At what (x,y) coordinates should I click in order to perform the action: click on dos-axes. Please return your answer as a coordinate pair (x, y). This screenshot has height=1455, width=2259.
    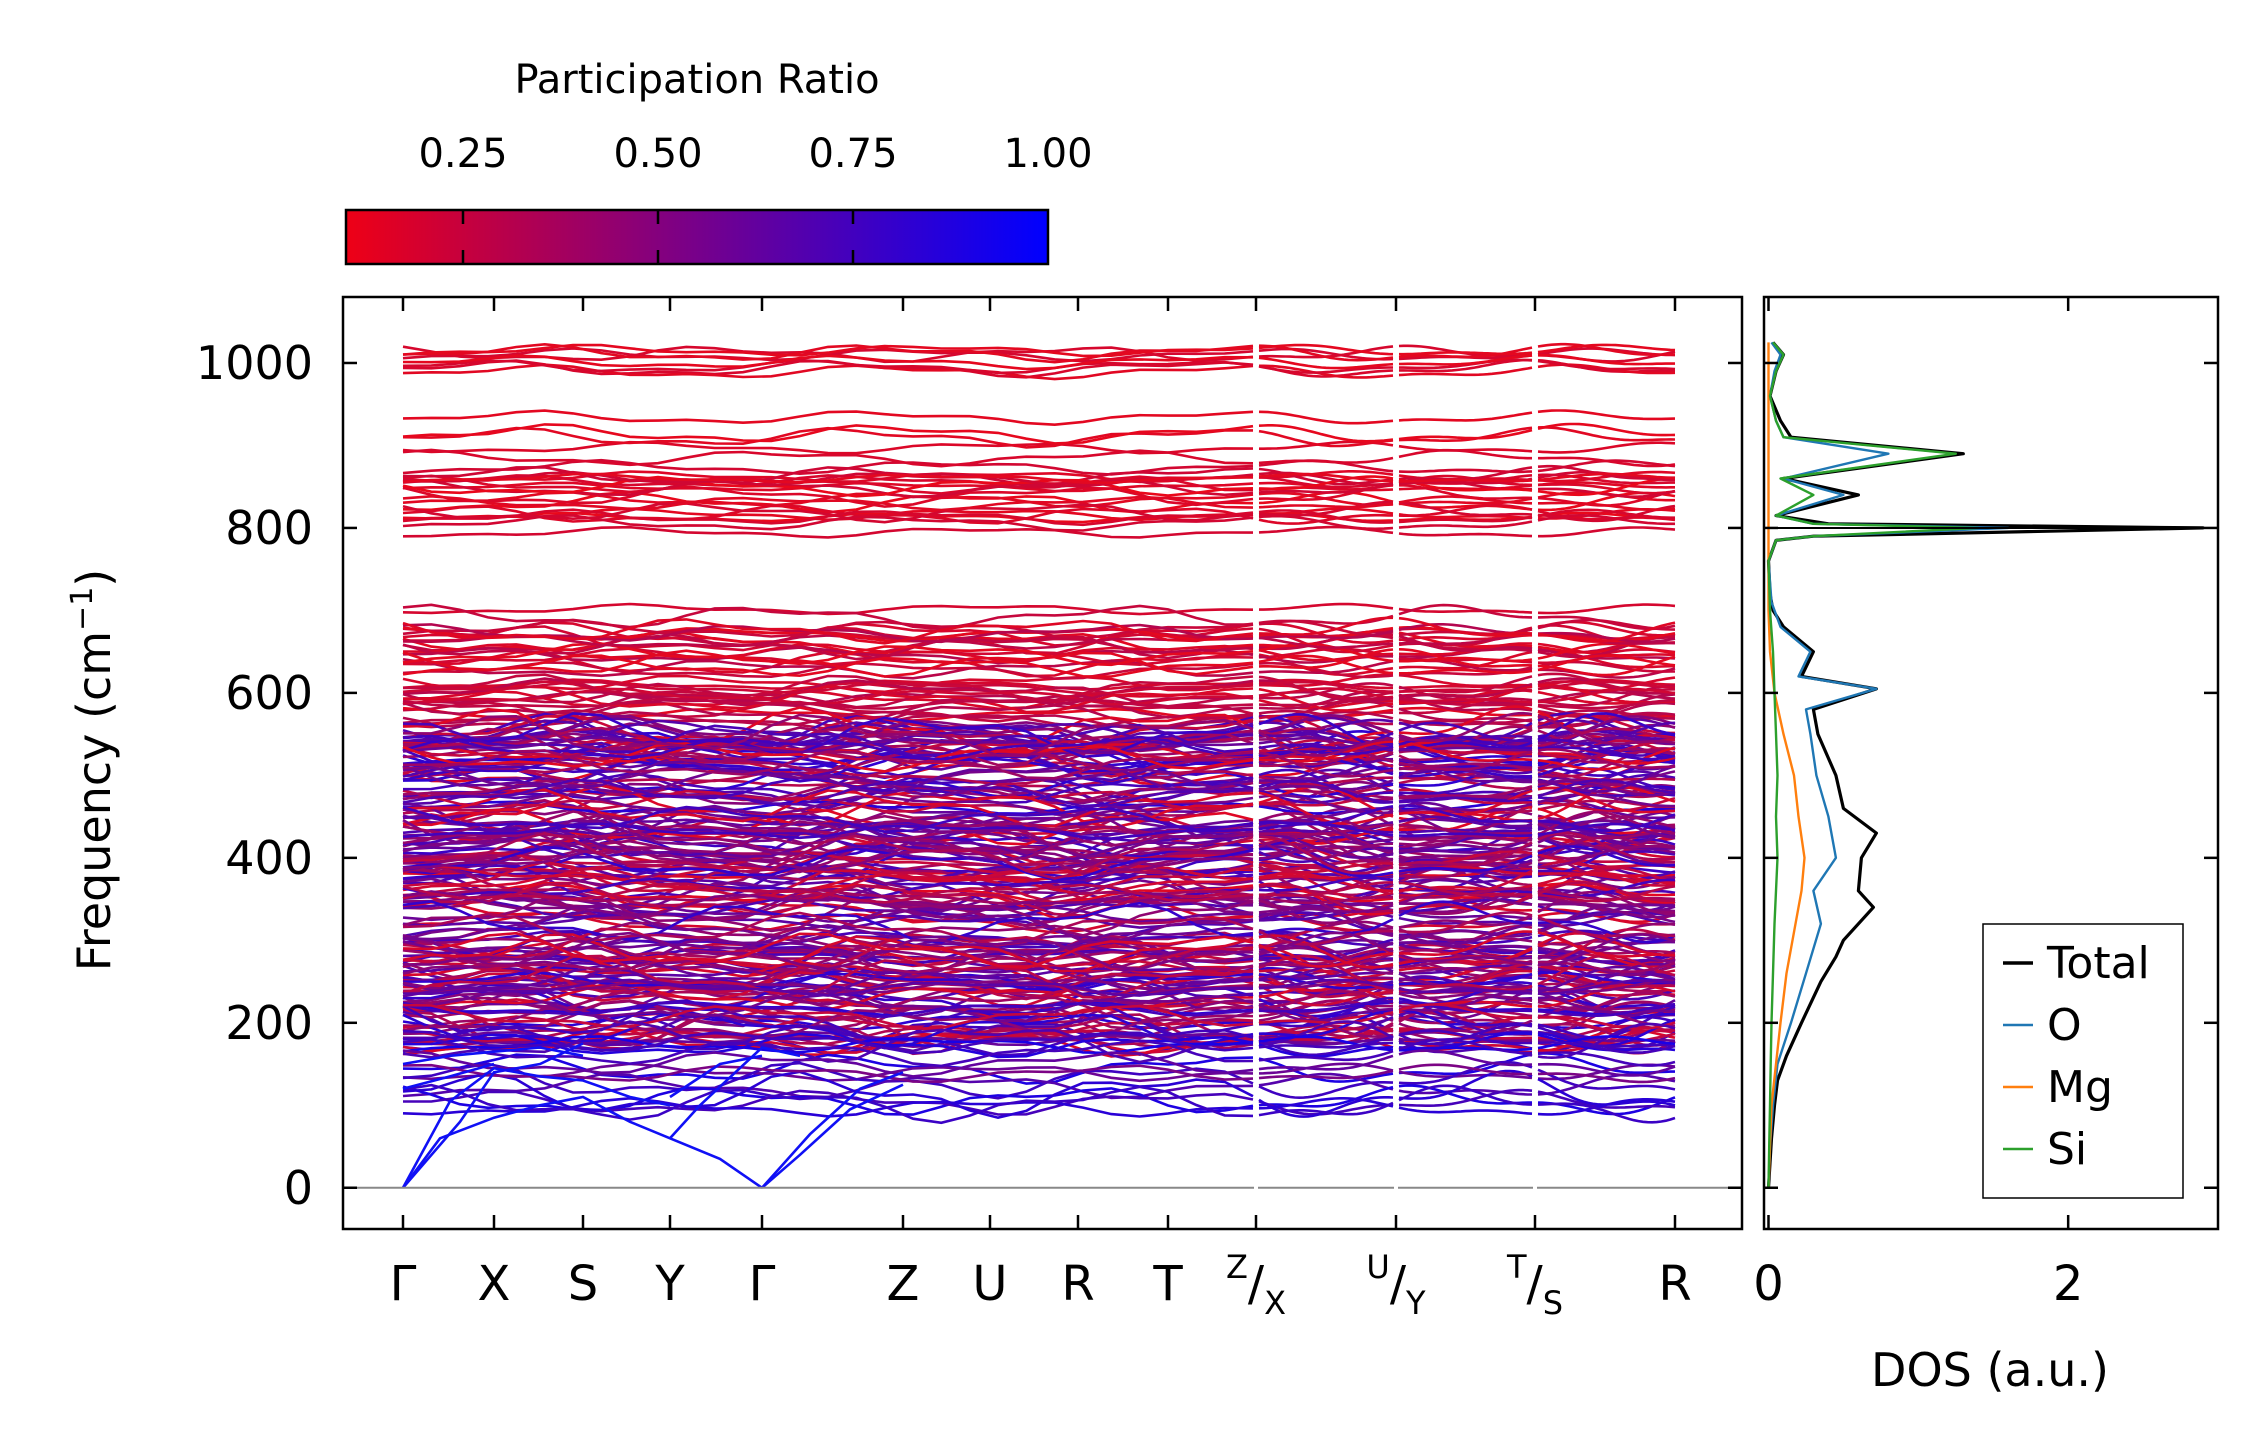
    Looking at the image, I should click on (1991, 763).